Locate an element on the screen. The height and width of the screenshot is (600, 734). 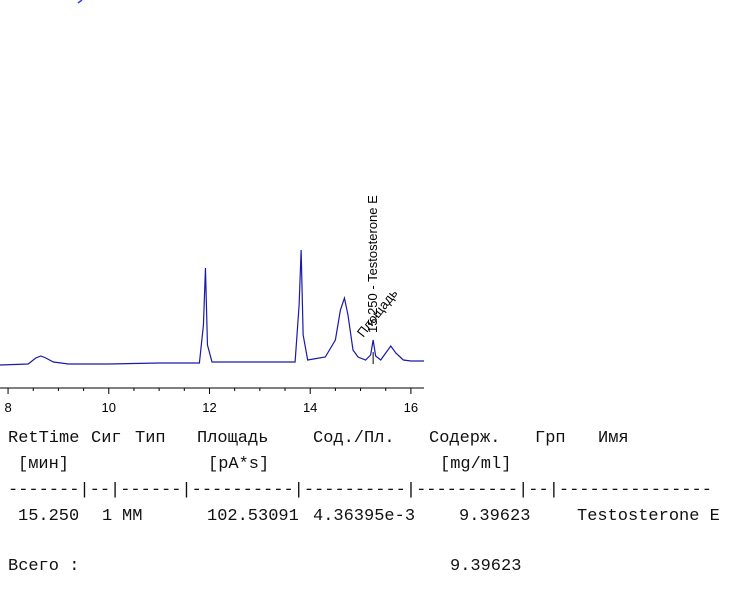
peak-label: 15.250 - Testosterone E is located at coordinates (372, 264).